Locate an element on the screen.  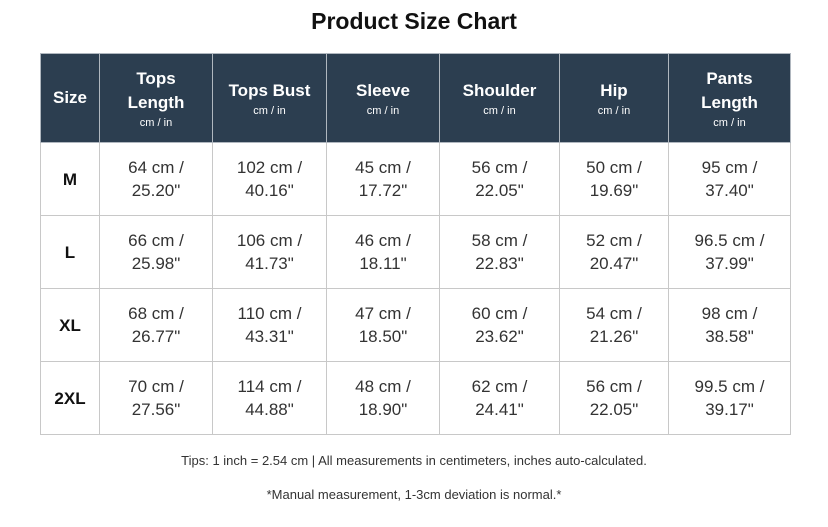
title: Product Size Chart is located at coordinates (414, 21).